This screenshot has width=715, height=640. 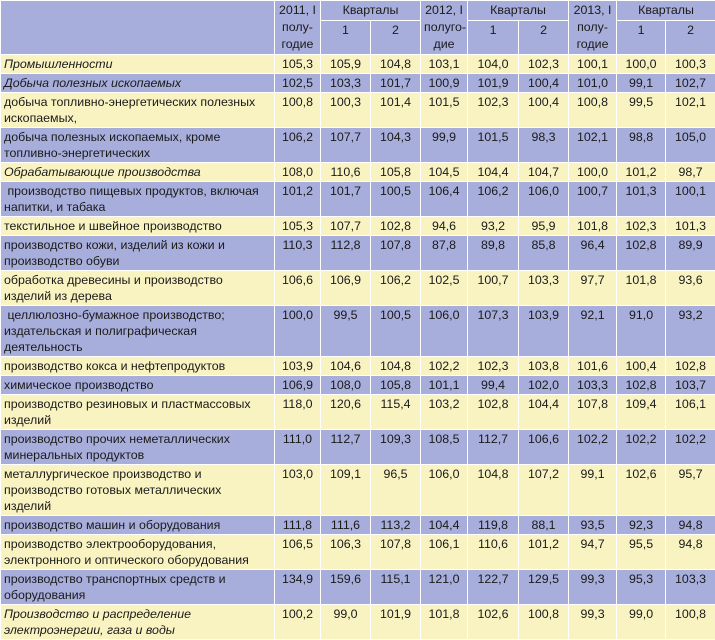 I want to click on value-cell: 129,5, so click(x=544, y=587).